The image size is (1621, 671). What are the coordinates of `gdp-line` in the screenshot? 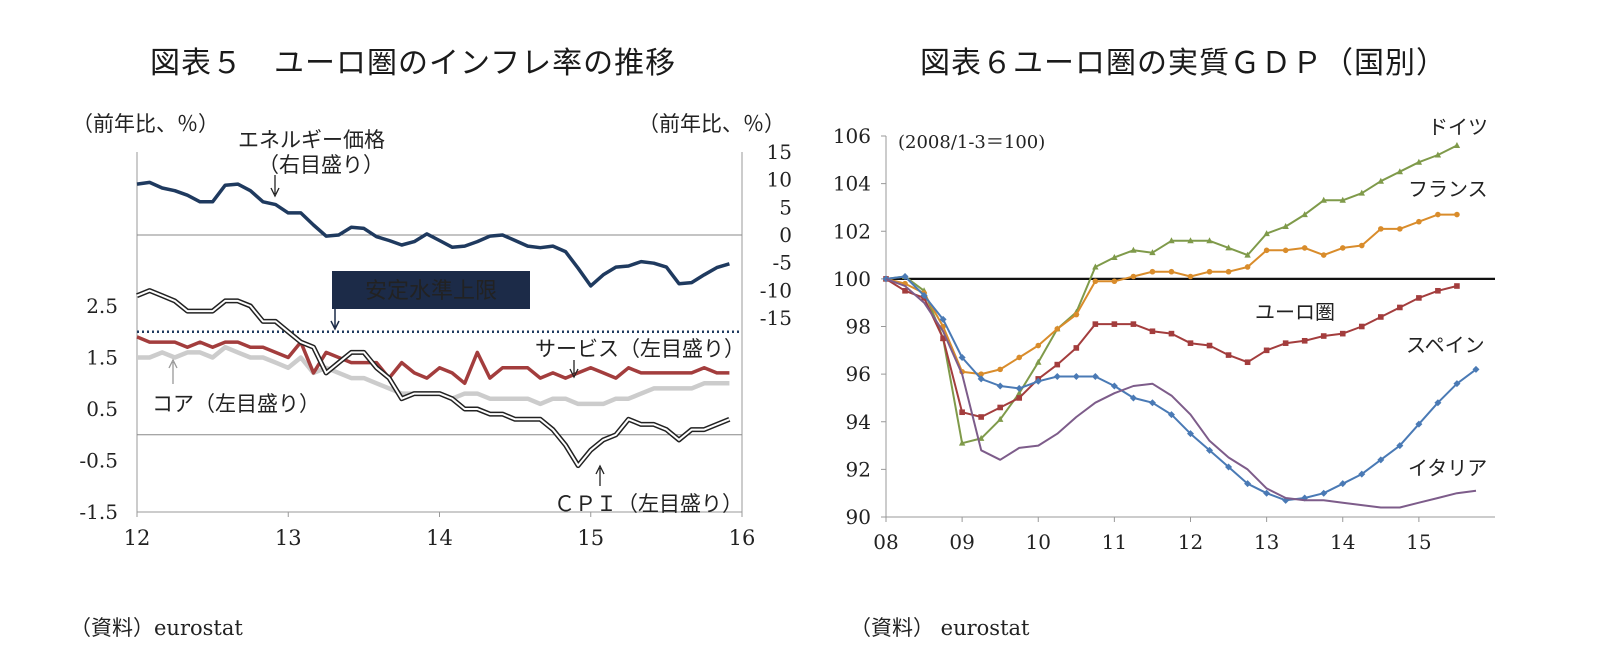 It's located at (1181, 389).